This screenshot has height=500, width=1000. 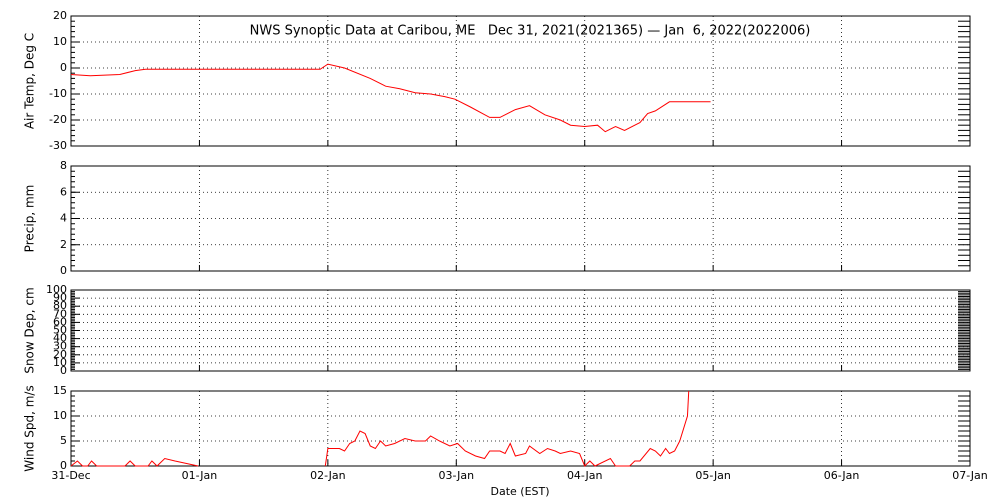 What do you see at coordinates (60, 338) in the screenshot?
I see `y-tick-label: 40` at bounding box center [60, 338].